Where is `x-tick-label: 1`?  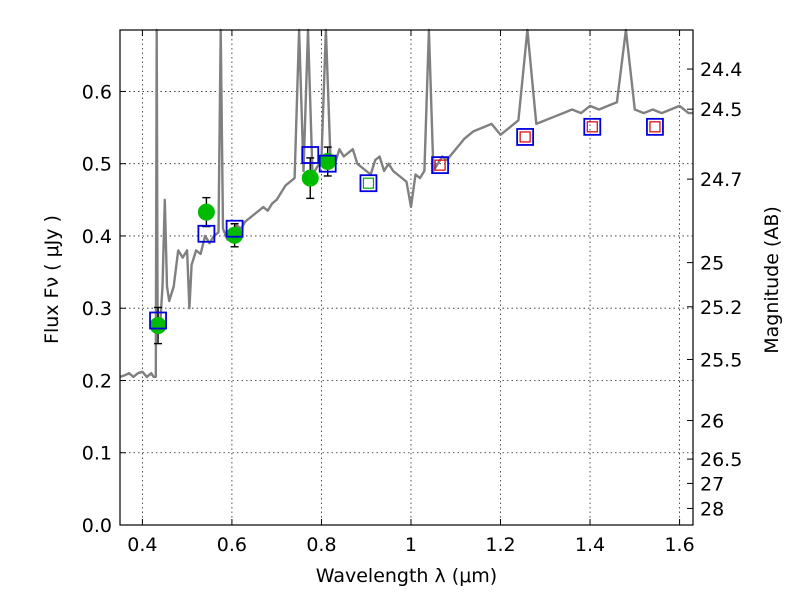 x-tick-label: 1 is located at coordinates (411, 545).